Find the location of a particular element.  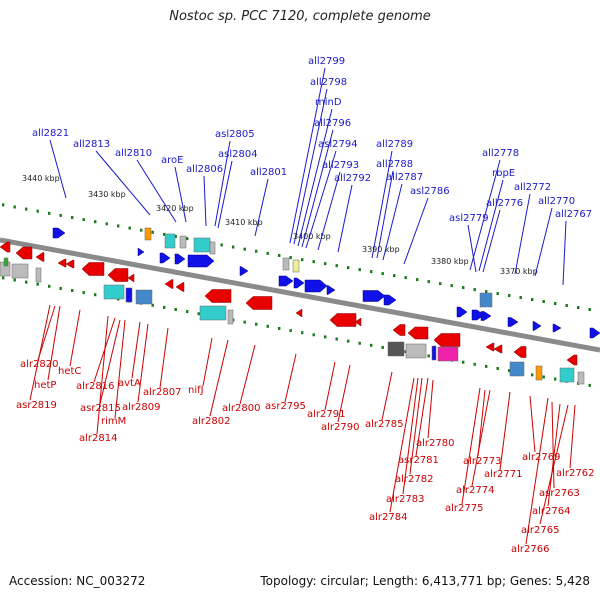

gene-label: asr2795 is located at coordinates (285, 406).